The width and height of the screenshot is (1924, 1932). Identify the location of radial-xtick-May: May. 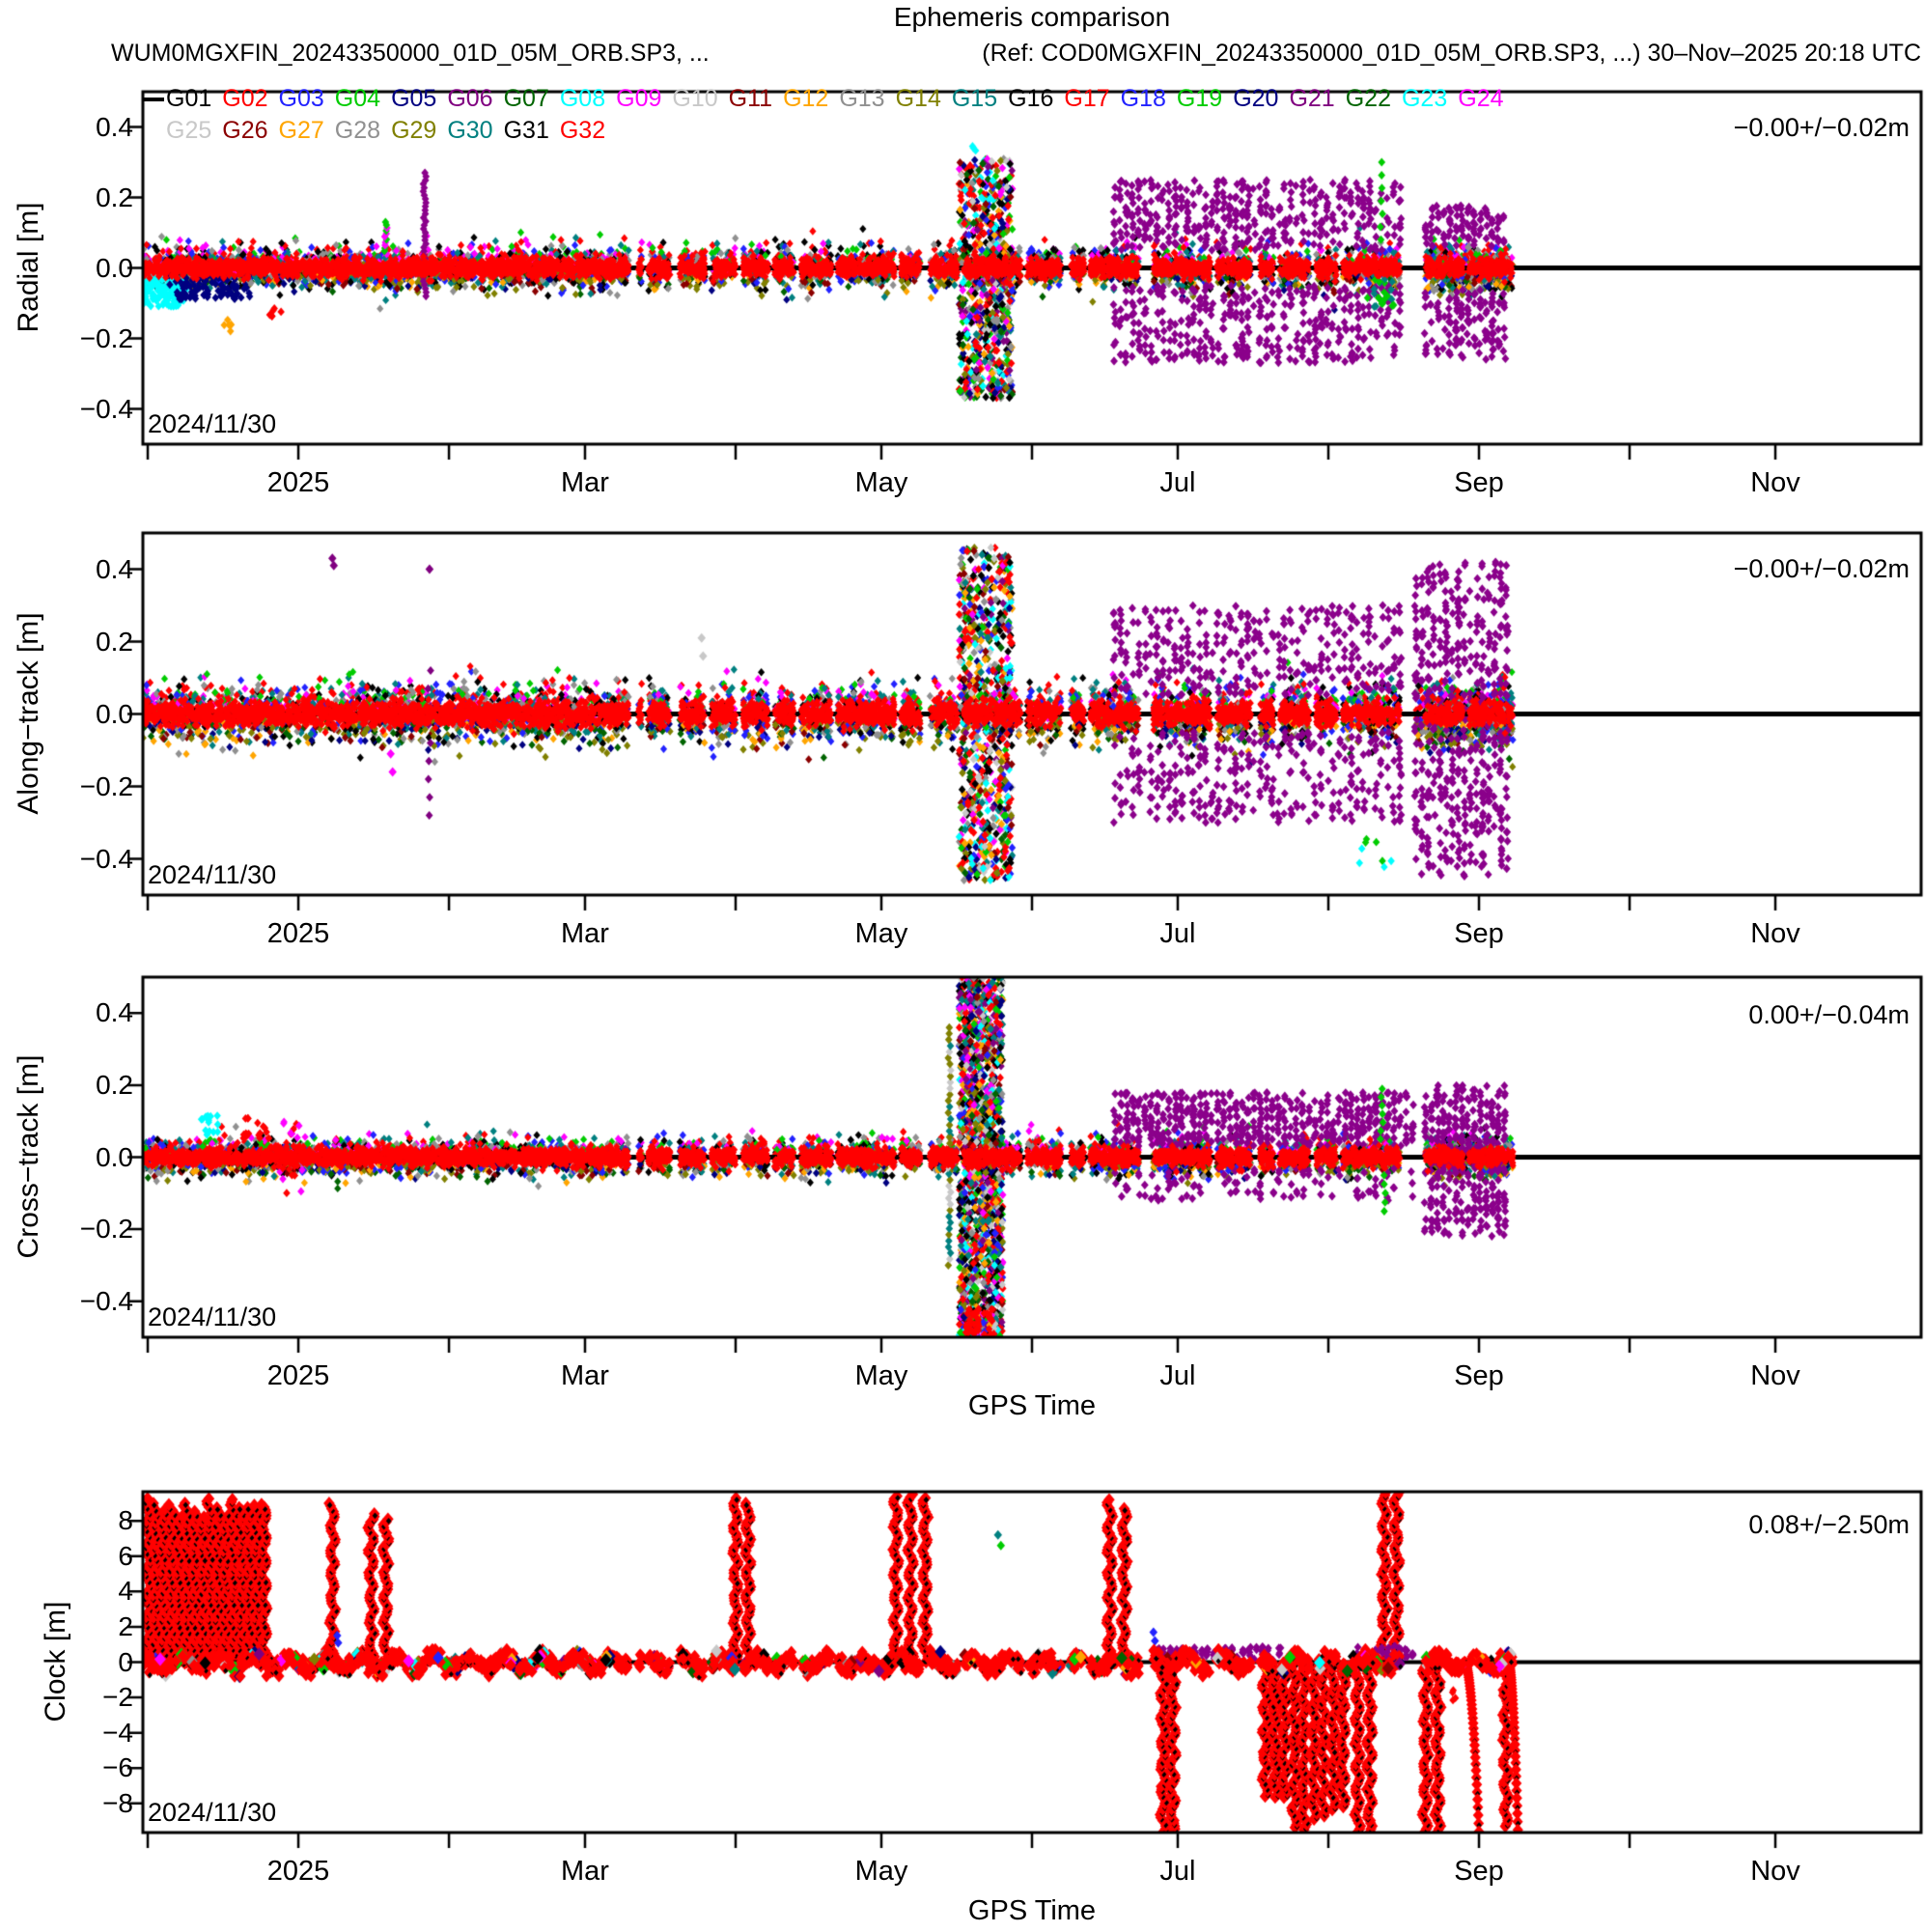
(881, 483).